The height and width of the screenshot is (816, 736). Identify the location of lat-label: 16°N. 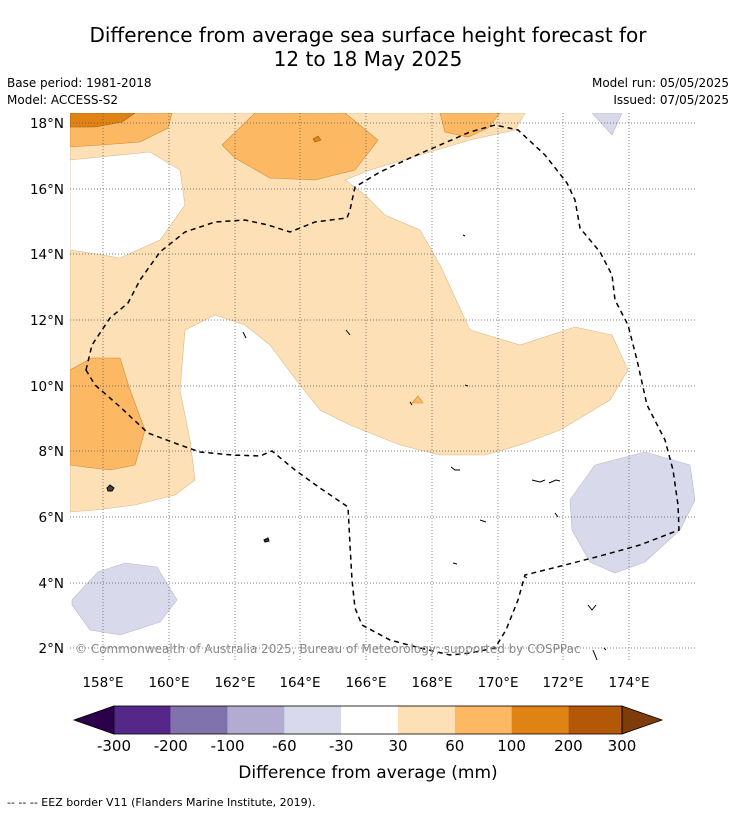
(47, 190).